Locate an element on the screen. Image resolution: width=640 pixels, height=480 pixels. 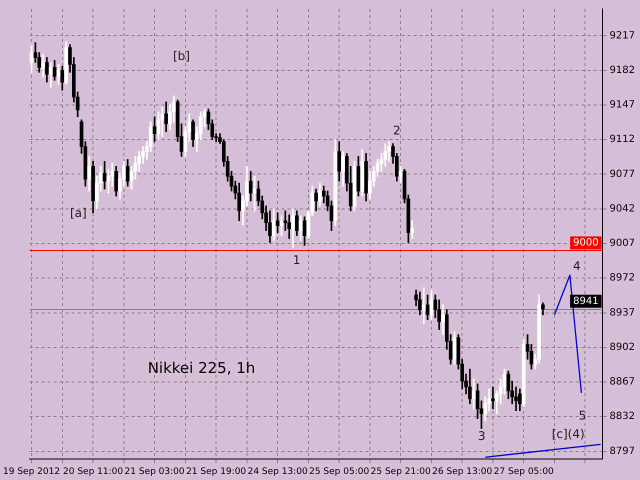
y-tick-label: 8937 is located at coordinates (623, 312).